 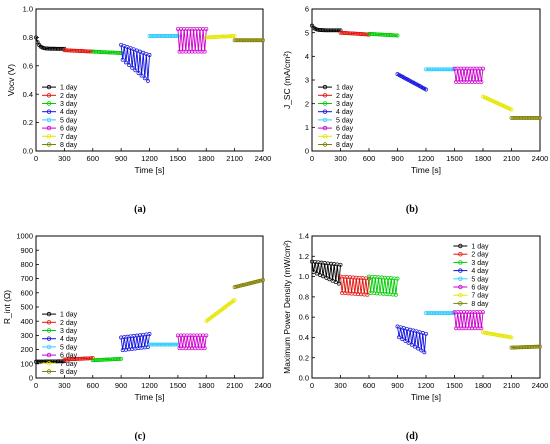 What do you see at coordinates (345, 120) in the screenshot?
I see `legend-label: 5 day` at bounding box center [345, 120].